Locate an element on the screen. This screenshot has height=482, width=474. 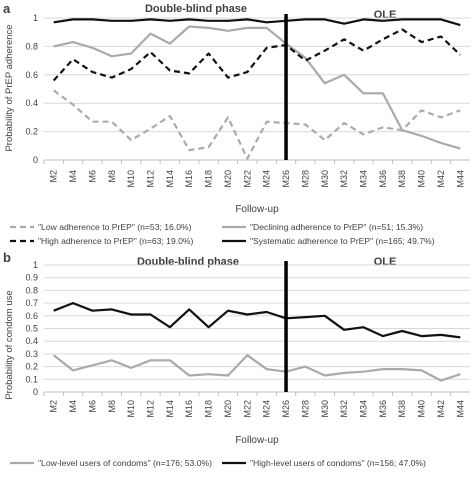
panel-a-ytick-label: 1 is located at coordinates (35, 18).